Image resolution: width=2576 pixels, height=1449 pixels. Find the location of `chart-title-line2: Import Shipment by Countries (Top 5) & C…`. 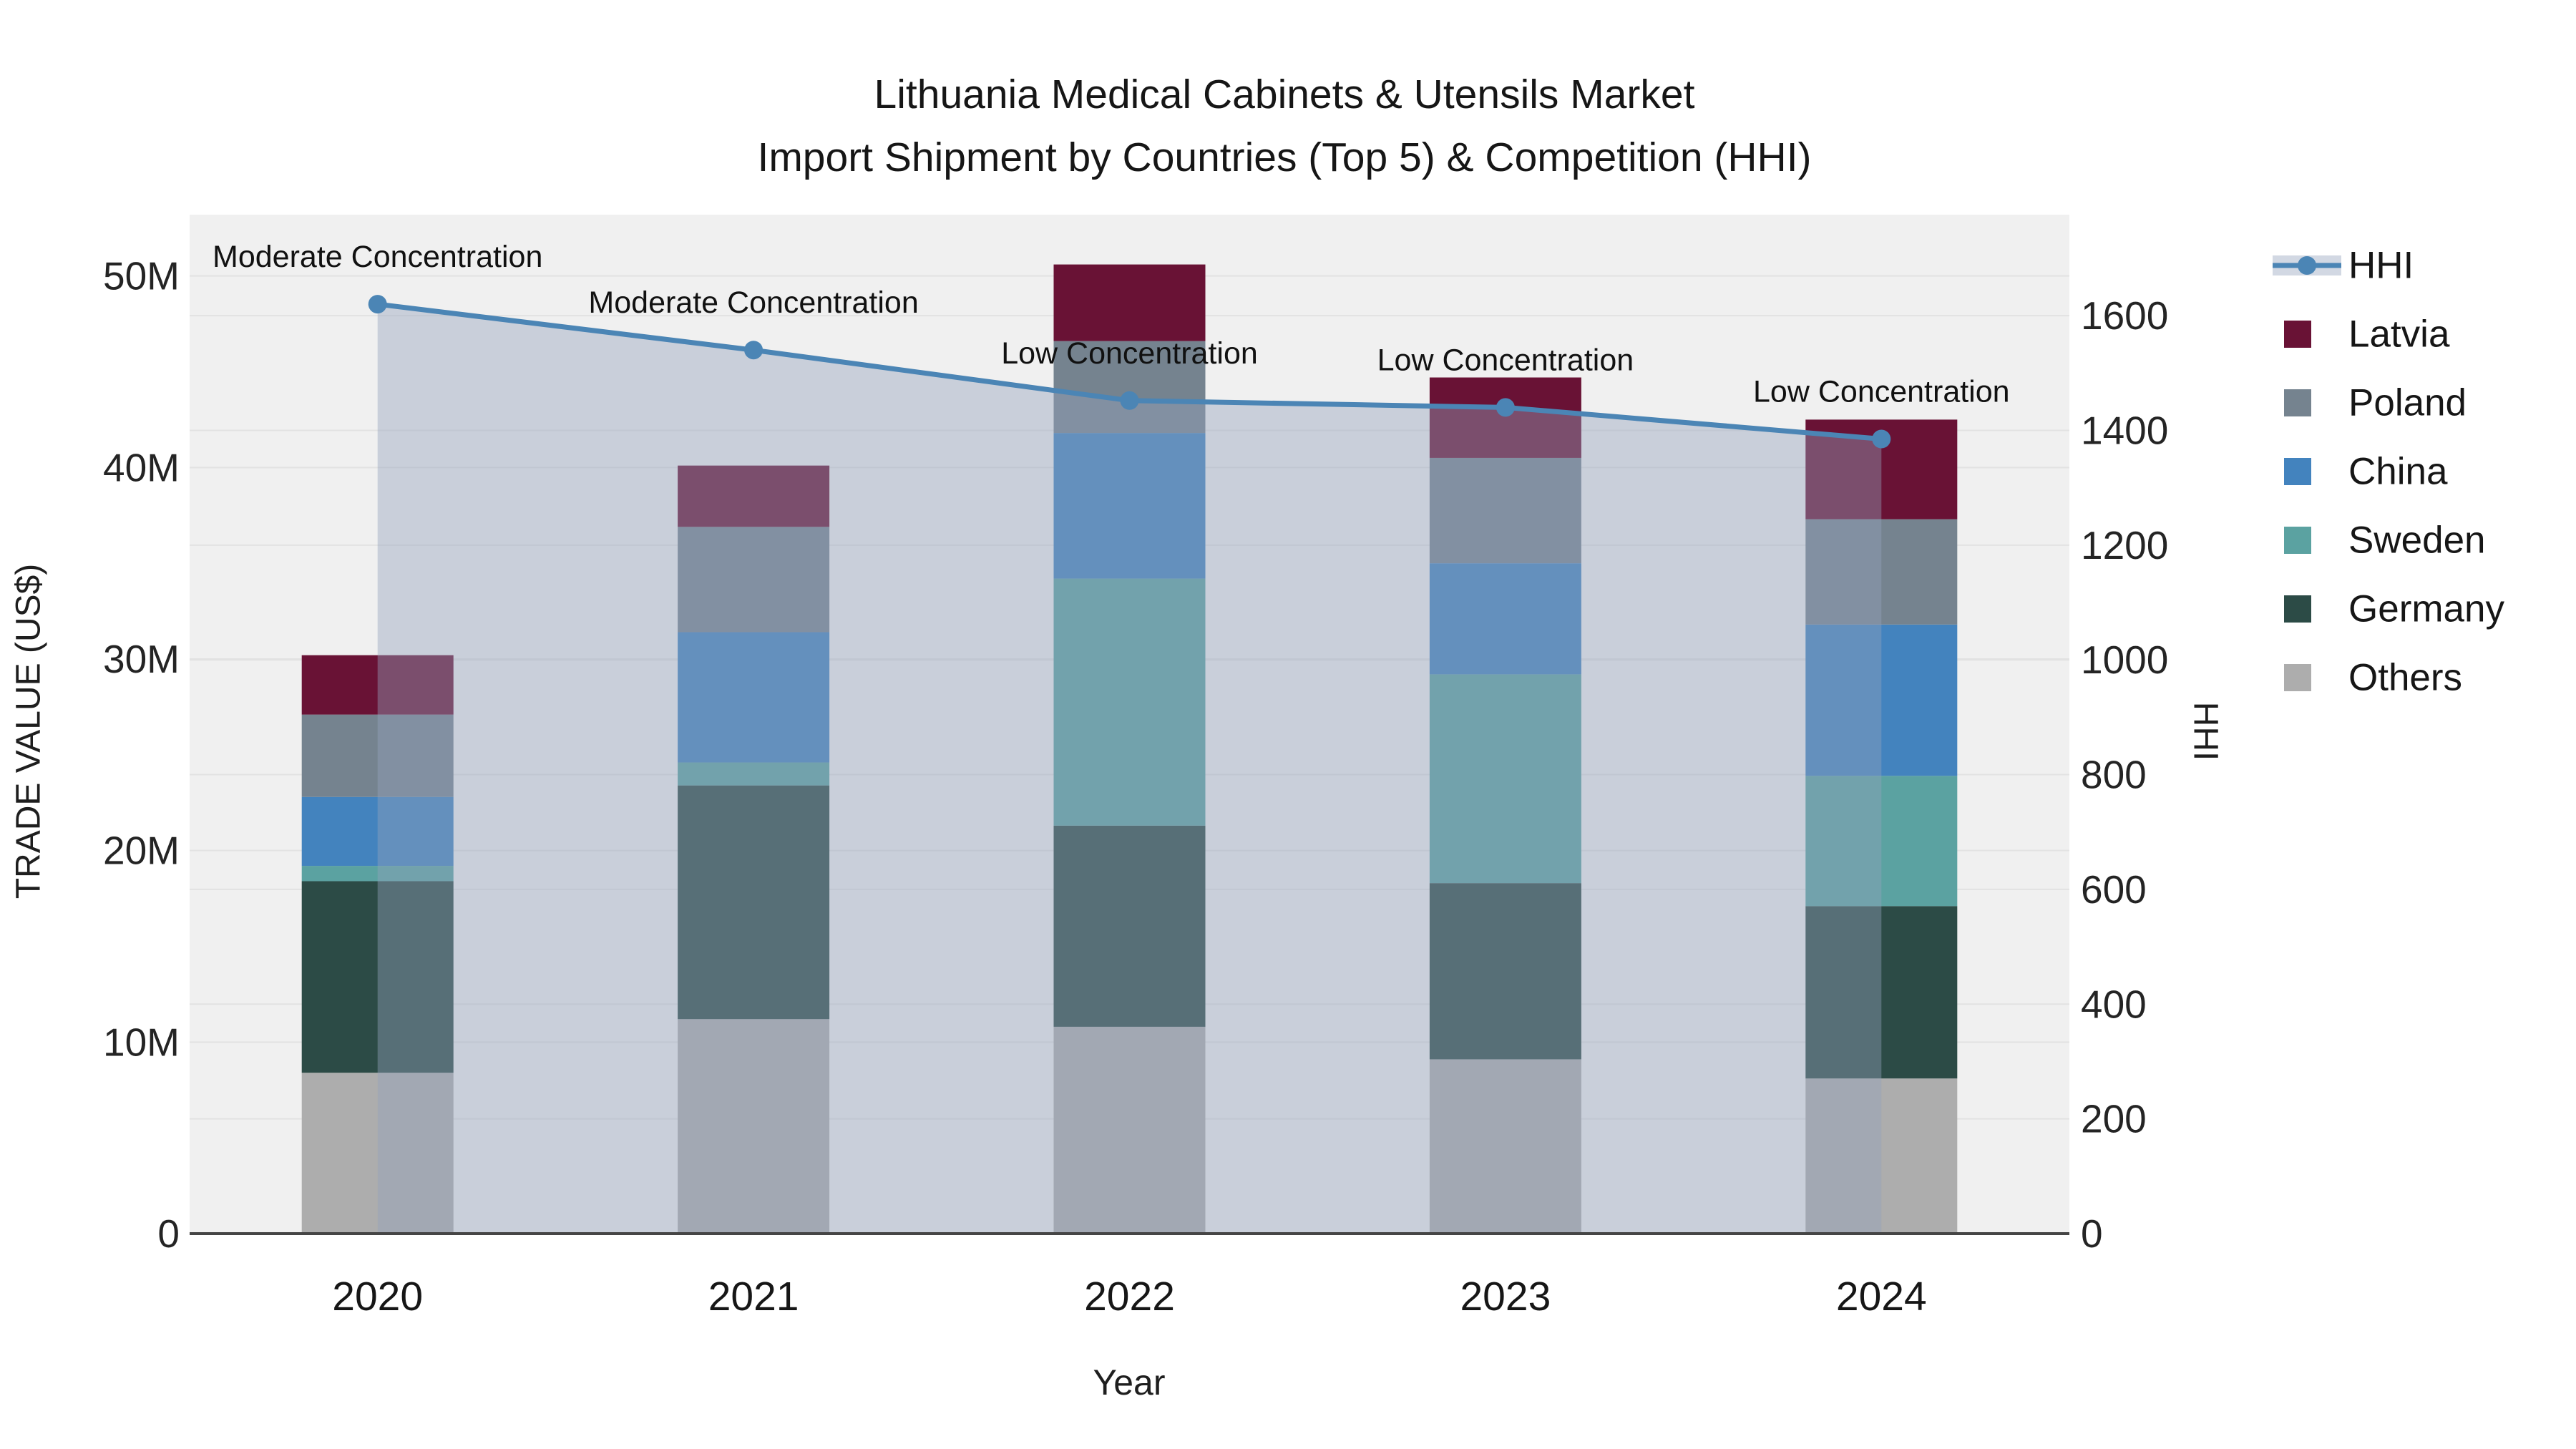

chart-title-line2: Import Shipment by Countries (Top 5) & C… is located at coordinates (1284, 157).